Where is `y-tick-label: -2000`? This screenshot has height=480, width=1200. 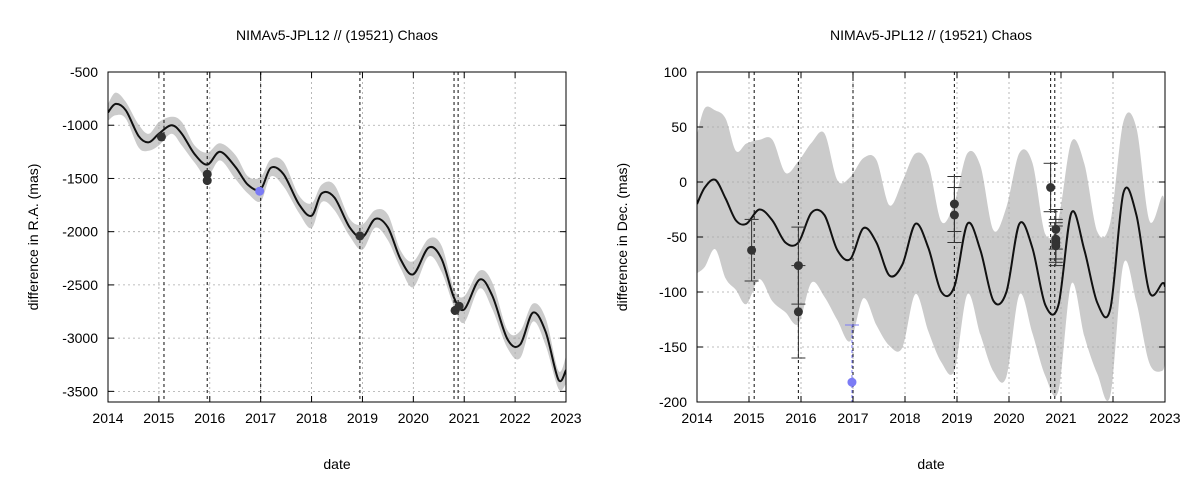 y-tick-label: -2000 is located at coordinates (80, 232).